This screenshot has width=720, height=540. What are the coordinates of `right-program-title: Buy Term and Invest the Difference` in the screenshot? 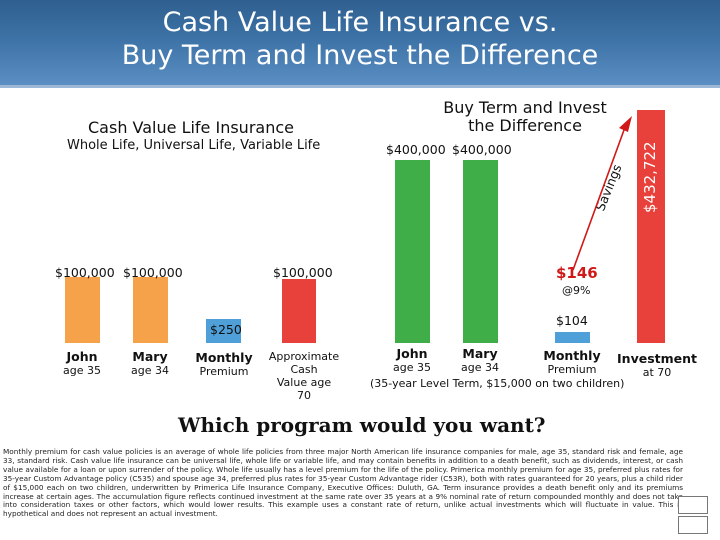 It's located at (525, 117).